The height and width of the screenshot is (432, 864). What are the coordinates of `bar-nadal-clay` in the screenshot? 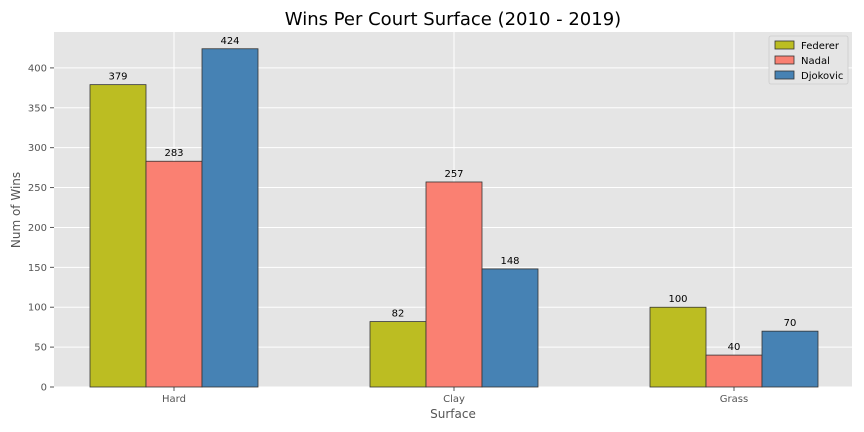 It's located at (454, 284).